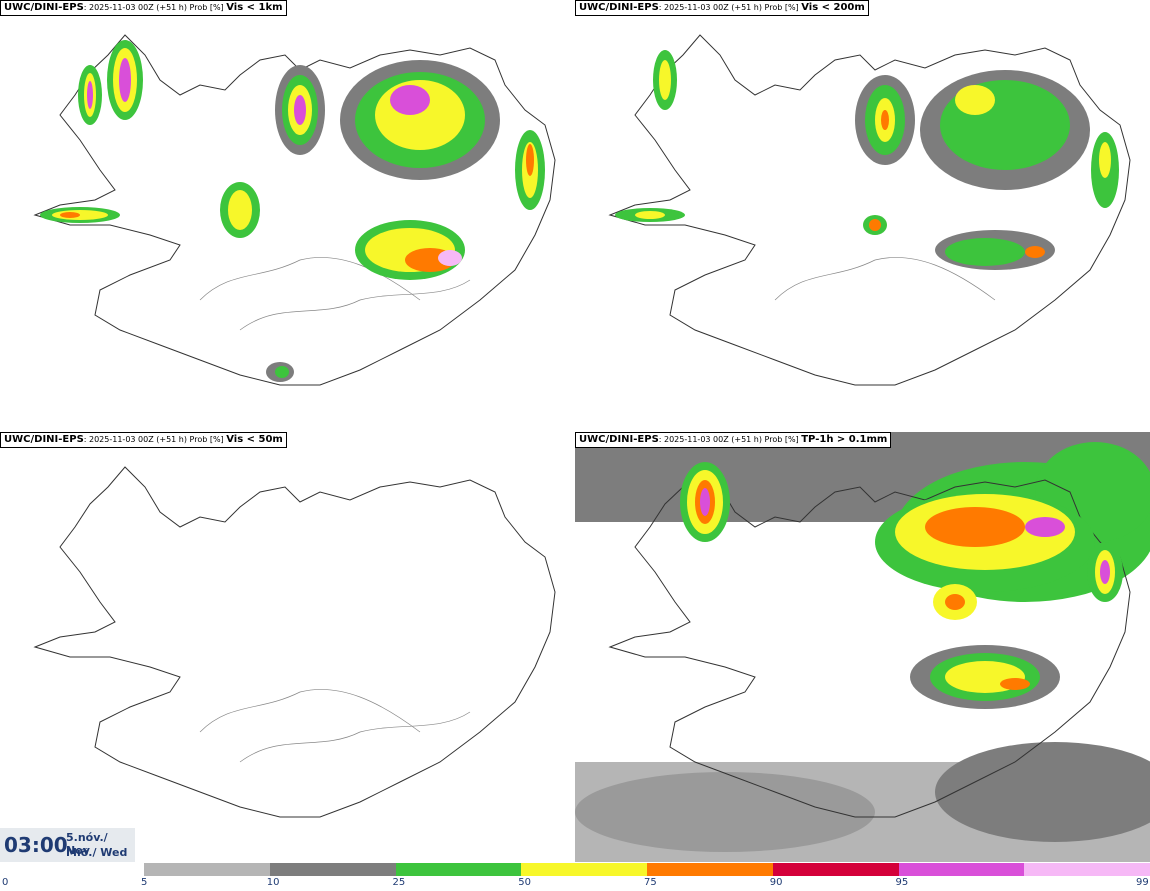  What do you see at coordinates (902, 882) in the screenshot?
I see `colorbar-tick-label: 95` at bounding box center [902, 882].